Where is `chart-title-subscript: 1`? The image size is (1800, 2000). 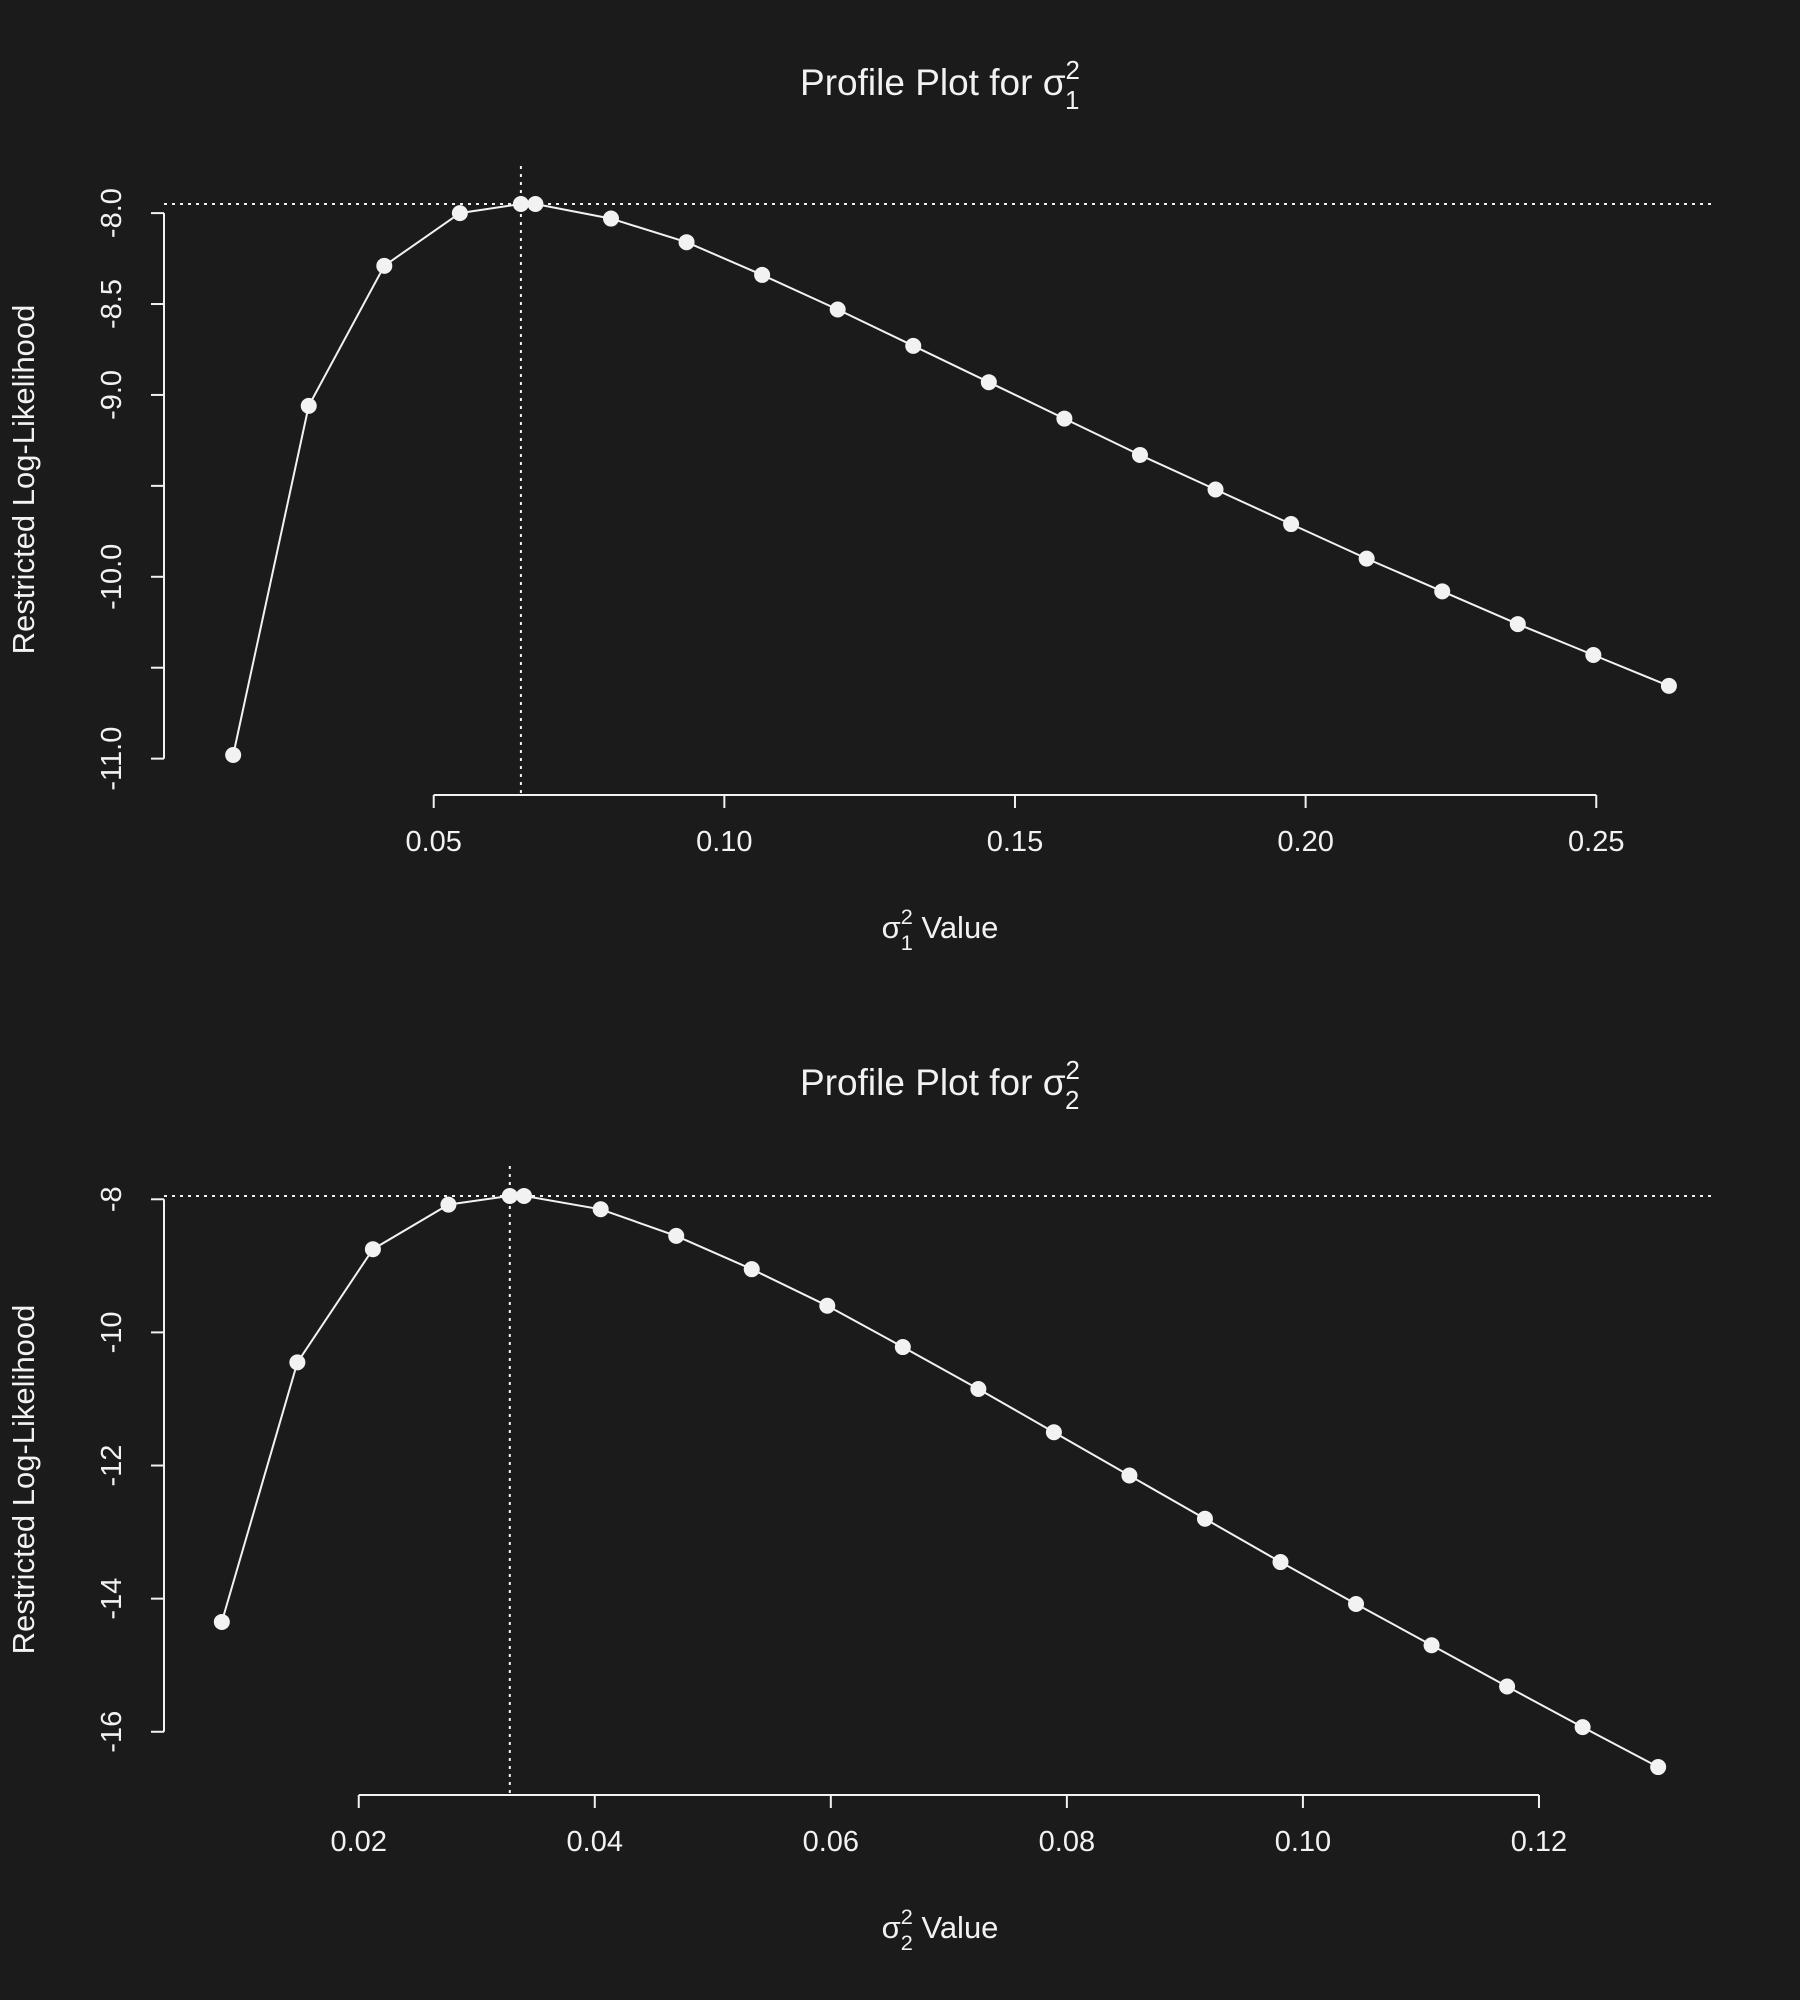 chart-title-subscript: 1 is located at coordinates (1072, 101).